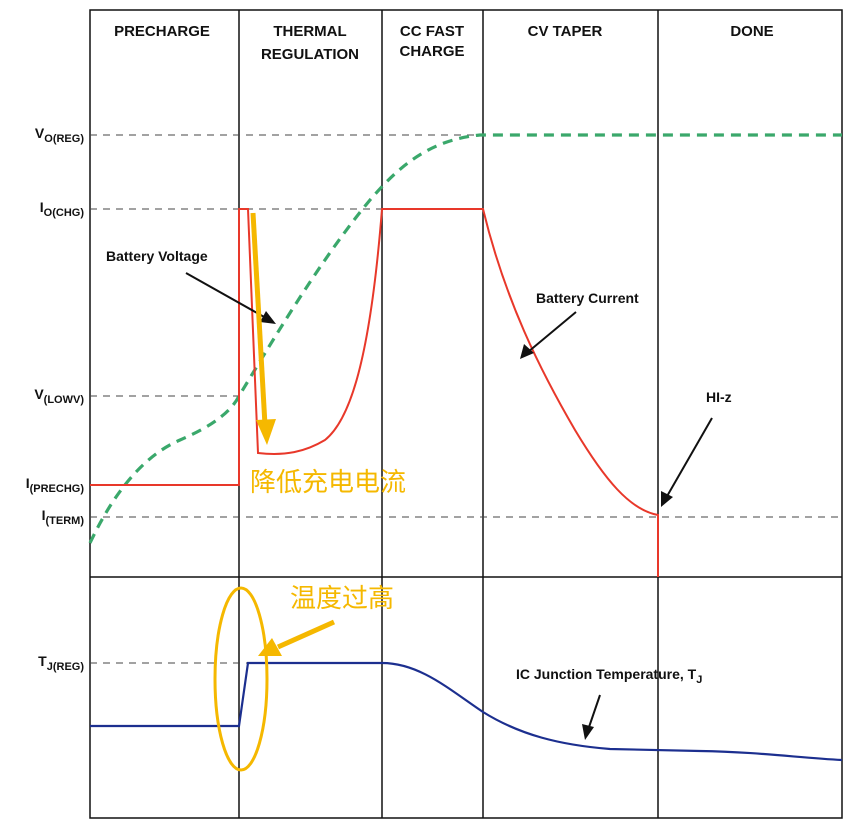 The height and width of the screenshot is (831, 855). I want to click on phase-thermal: THERMAL, so click(309, 31).